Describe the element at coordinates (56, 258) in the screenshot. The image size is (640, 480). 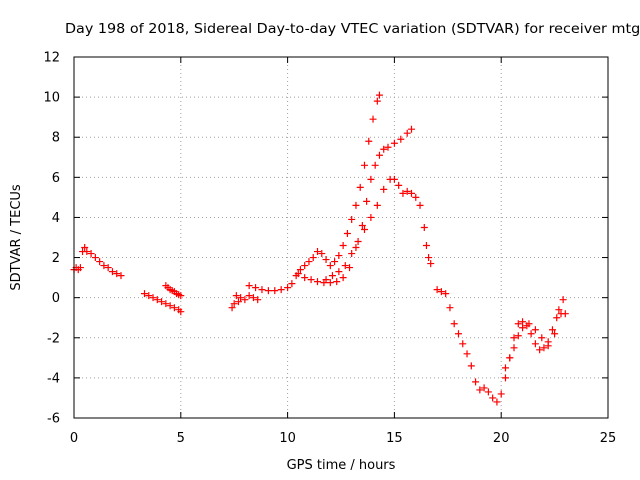
I see `y-tick-label: 2` at that location.